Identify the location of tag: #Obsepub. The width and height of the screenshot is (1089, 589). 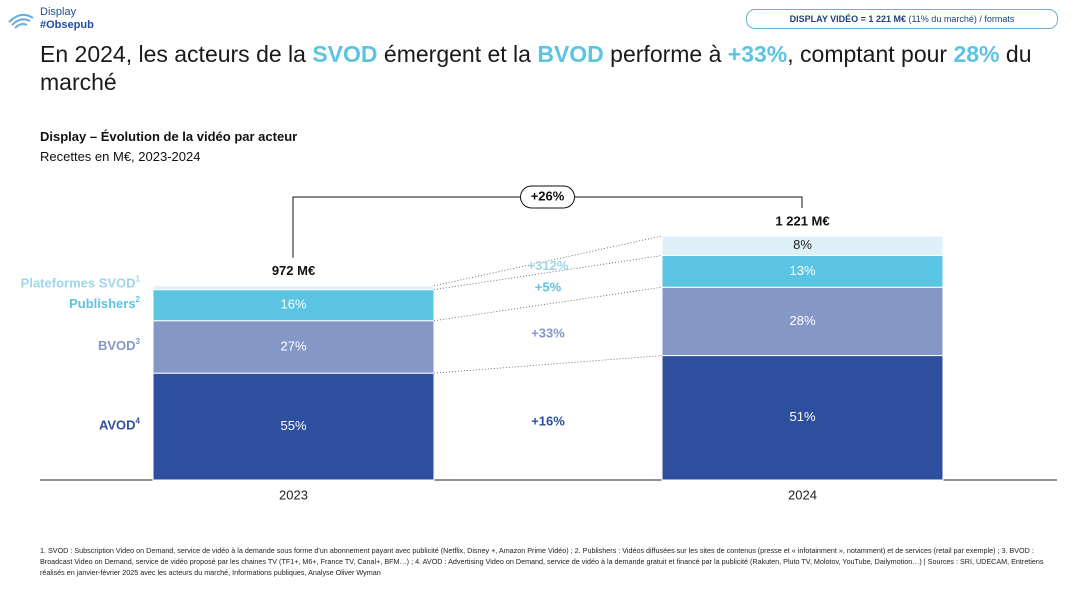
(67, 25).